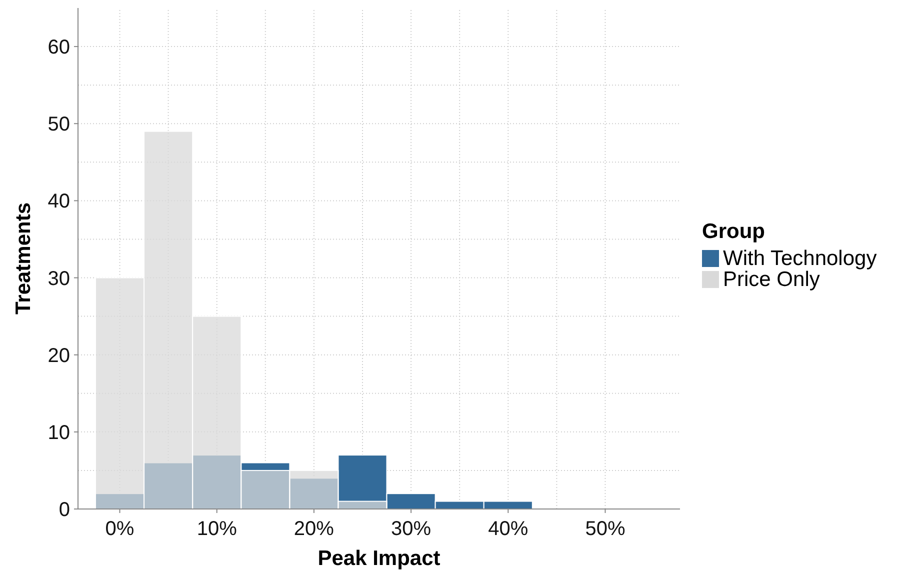 The width and height of the screenshot is (913, 573). Describe the element at coordinates (771, 279) in the screenshot. I see `legend-label: Price Only` at that location.